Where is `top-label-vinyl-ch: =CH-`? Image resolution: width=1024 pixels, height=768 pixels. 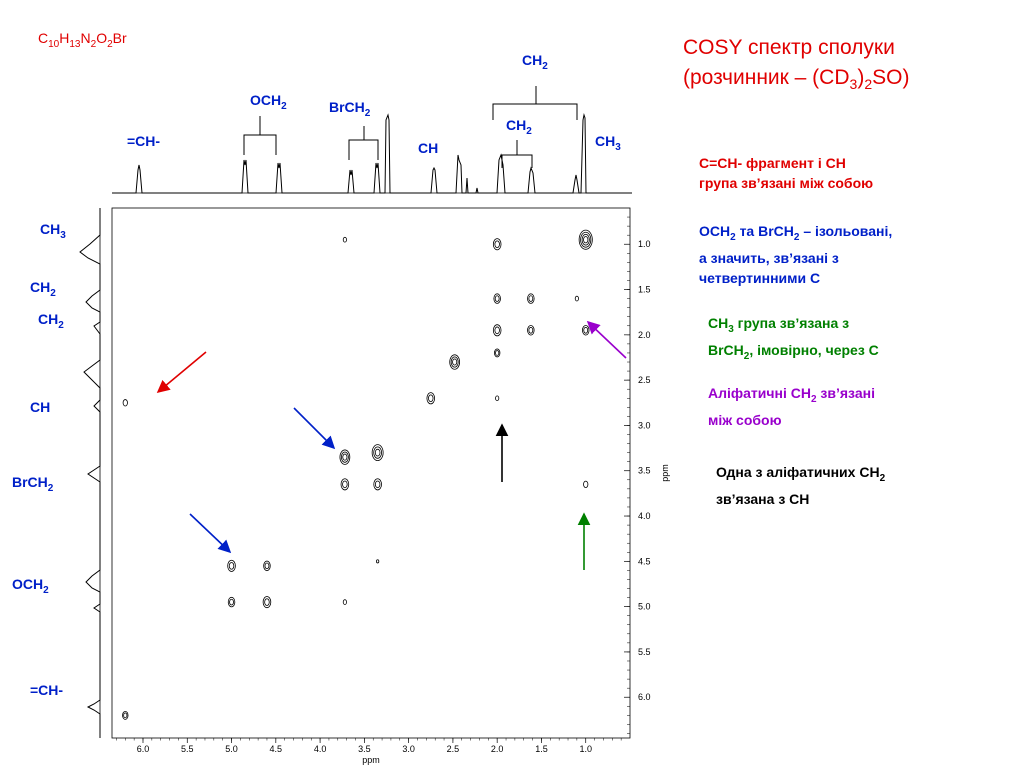 top-label-vinyl-ch: =CH- is located at coordinates (144, 141).